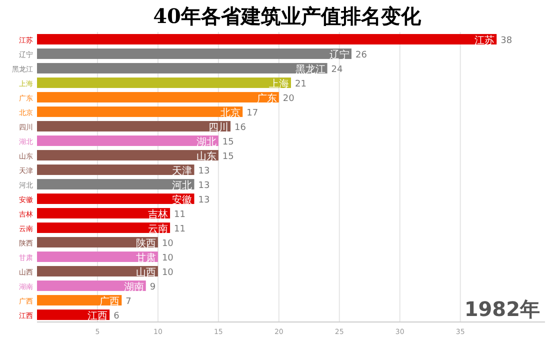 The width and height of the screenshot is (554, 344). What do you see at coordinates (146, 244) in the screenshot?
I see `category-label: 陕西` at bounding box center [146, 244].